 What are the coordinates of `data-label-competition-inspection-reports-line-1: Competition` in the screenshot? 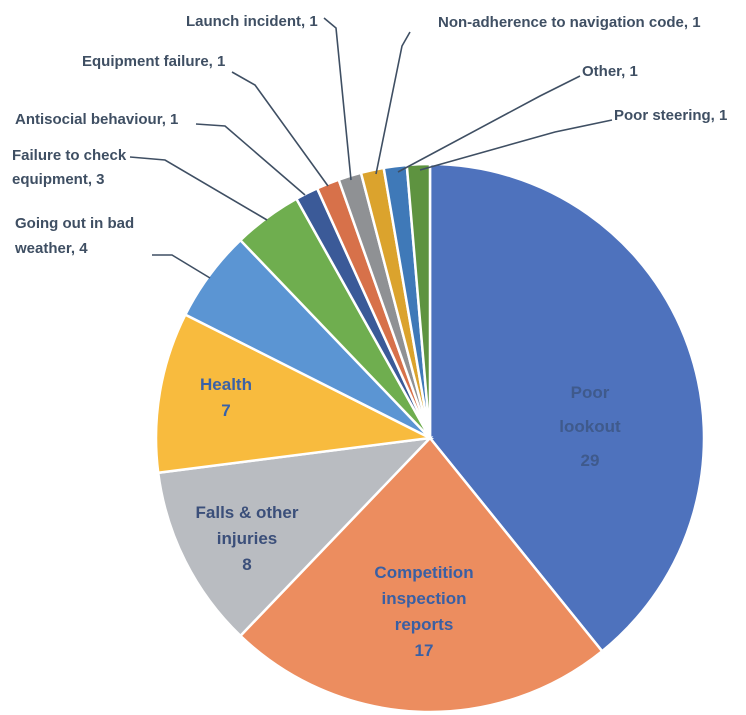 It's located at (423, 572).